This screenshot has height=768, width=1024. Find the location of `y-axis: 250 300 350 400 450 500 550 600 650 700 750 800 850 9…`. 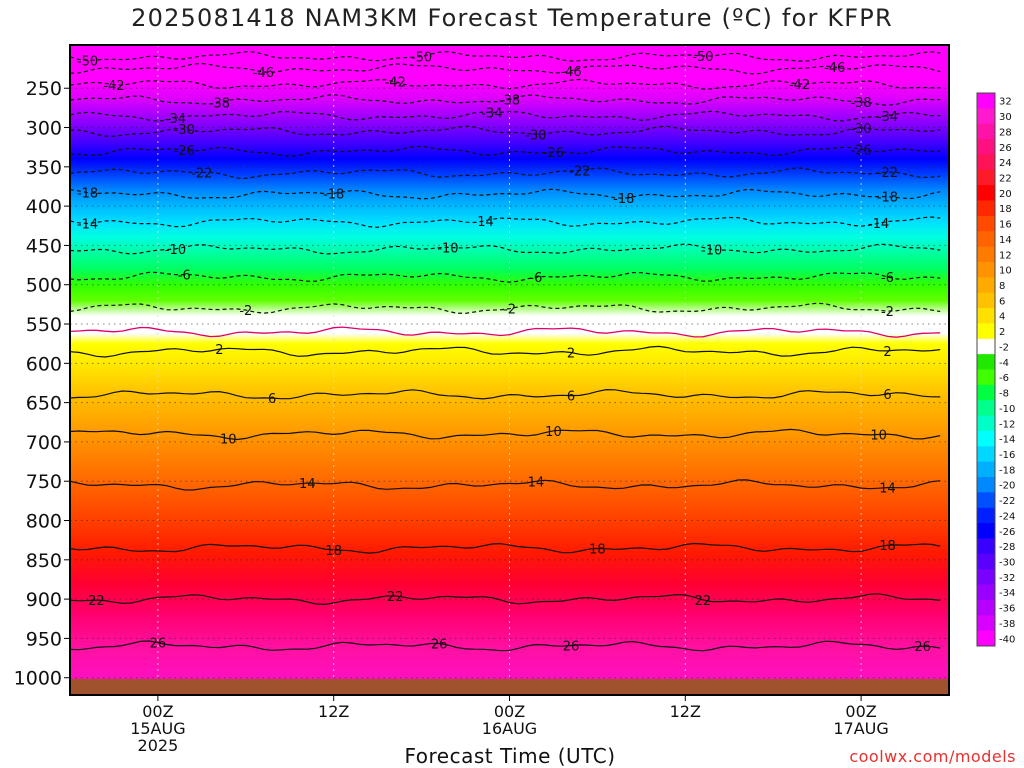

y-axis: 250 300 350 400 450 500 550 600 650 700 750 800 850 9… is located at coordinates (42, 384).